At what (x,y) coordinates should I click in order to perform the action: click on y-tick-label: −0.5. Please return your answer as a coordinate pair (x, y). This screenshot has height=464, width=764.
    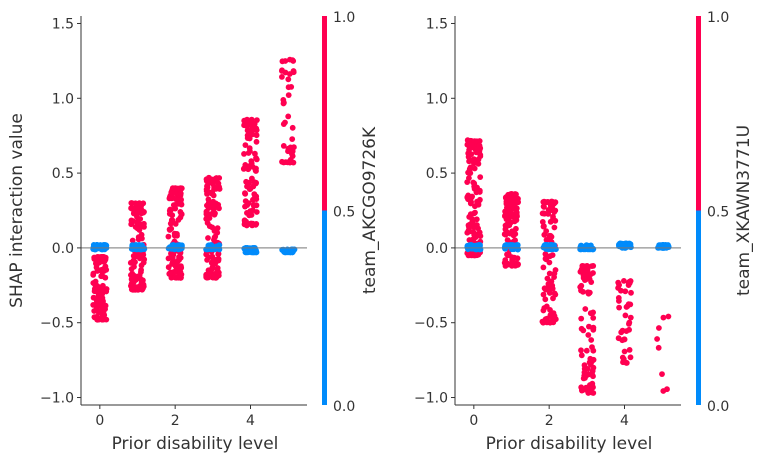
    Looking at the image, I should click on (57, 324).